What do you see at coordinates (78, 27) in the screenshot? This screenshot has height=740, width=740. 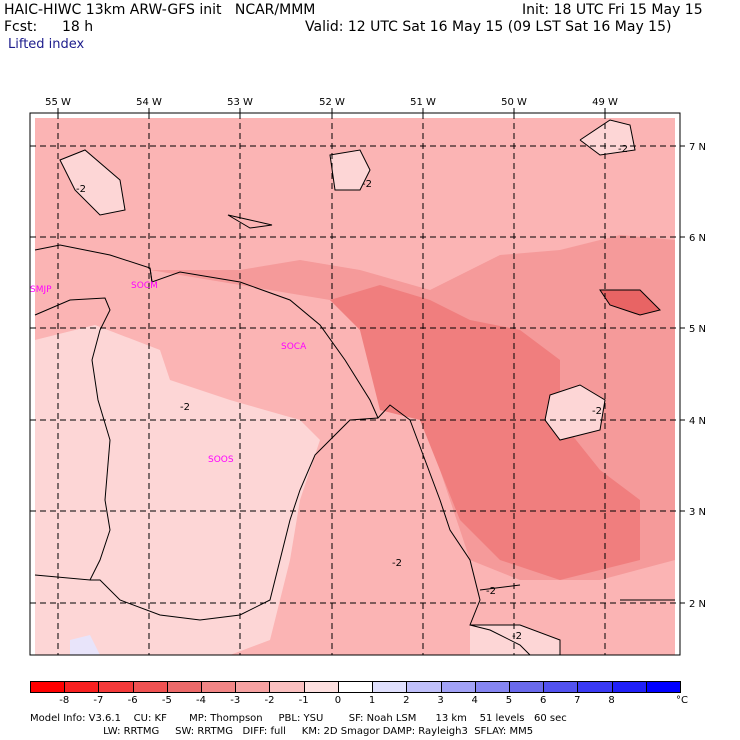 I see `forecast-hour: 18 h` at bounding box center [78, 27].